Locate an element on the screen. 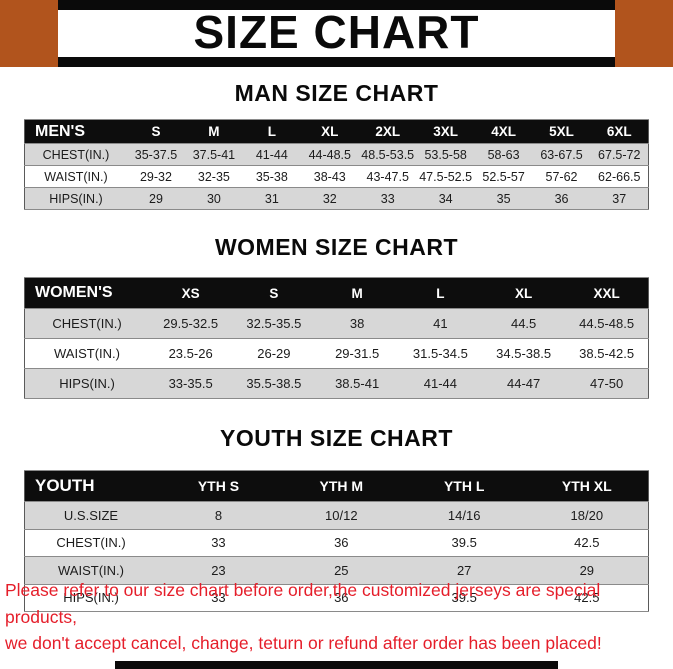  column-header: 3XL is located at coordinates (445, 131).